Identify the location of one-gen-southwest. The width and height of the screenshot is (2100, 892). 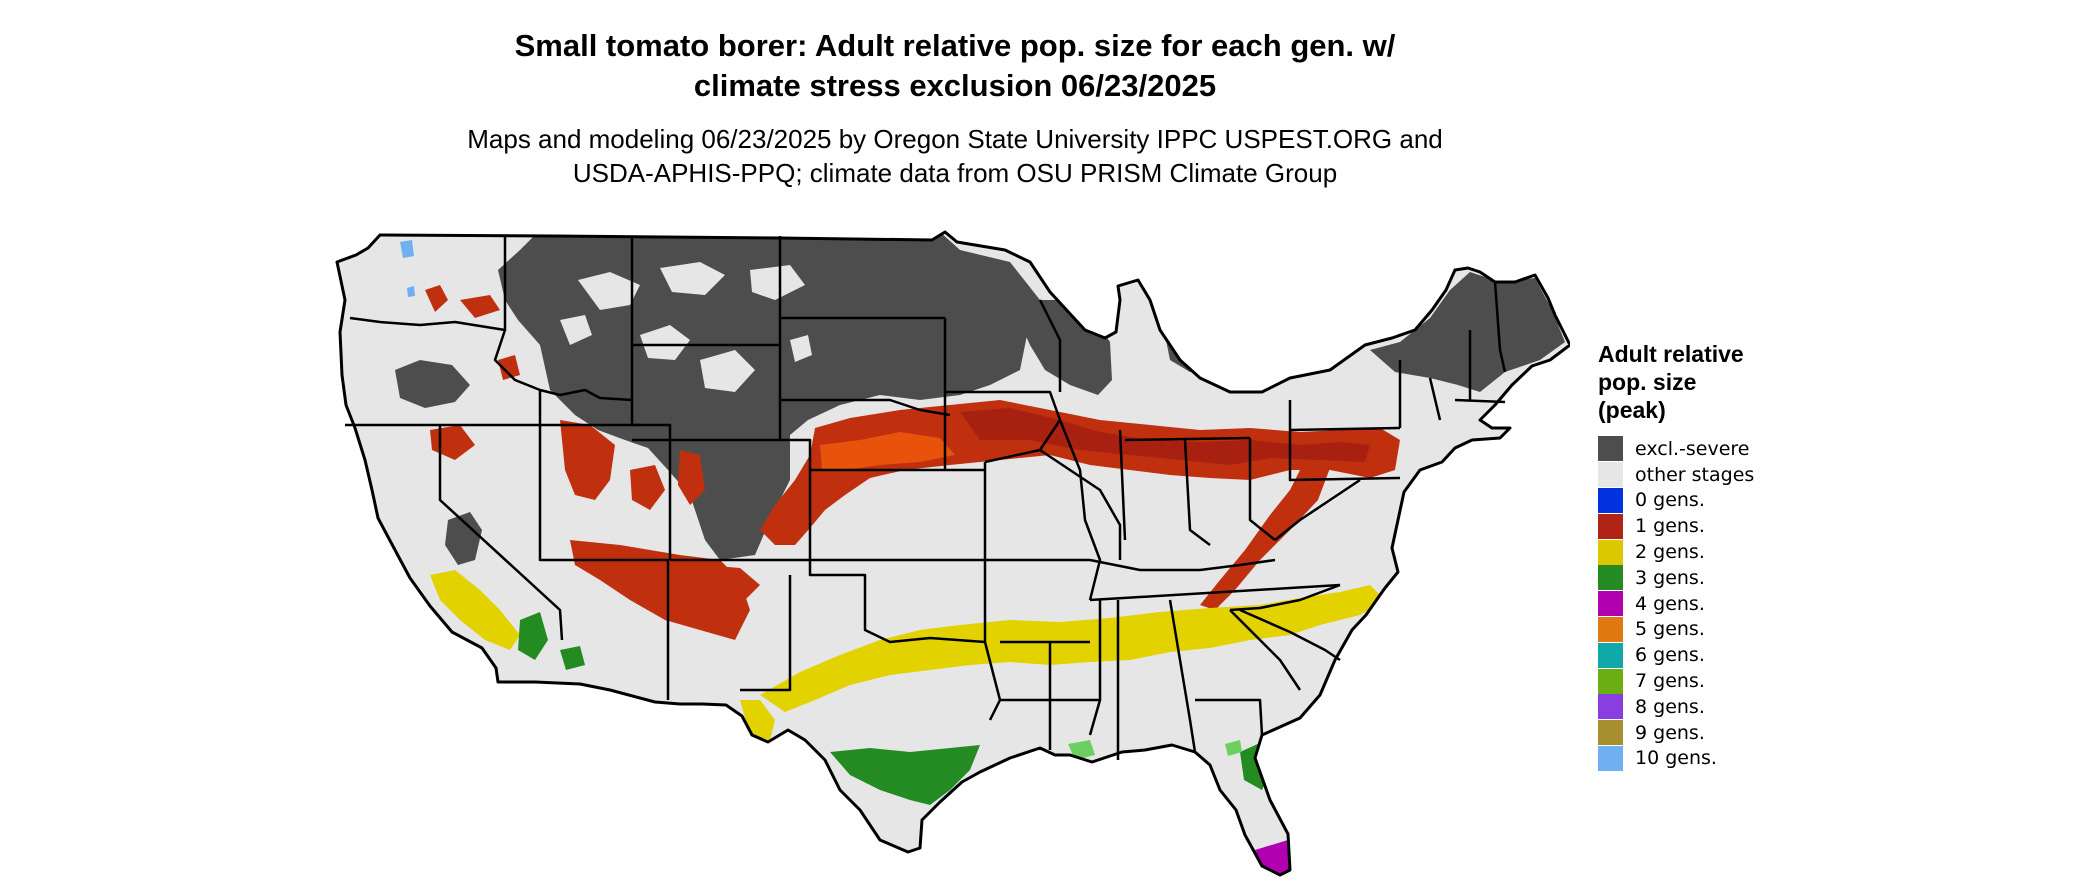
(595, 530).